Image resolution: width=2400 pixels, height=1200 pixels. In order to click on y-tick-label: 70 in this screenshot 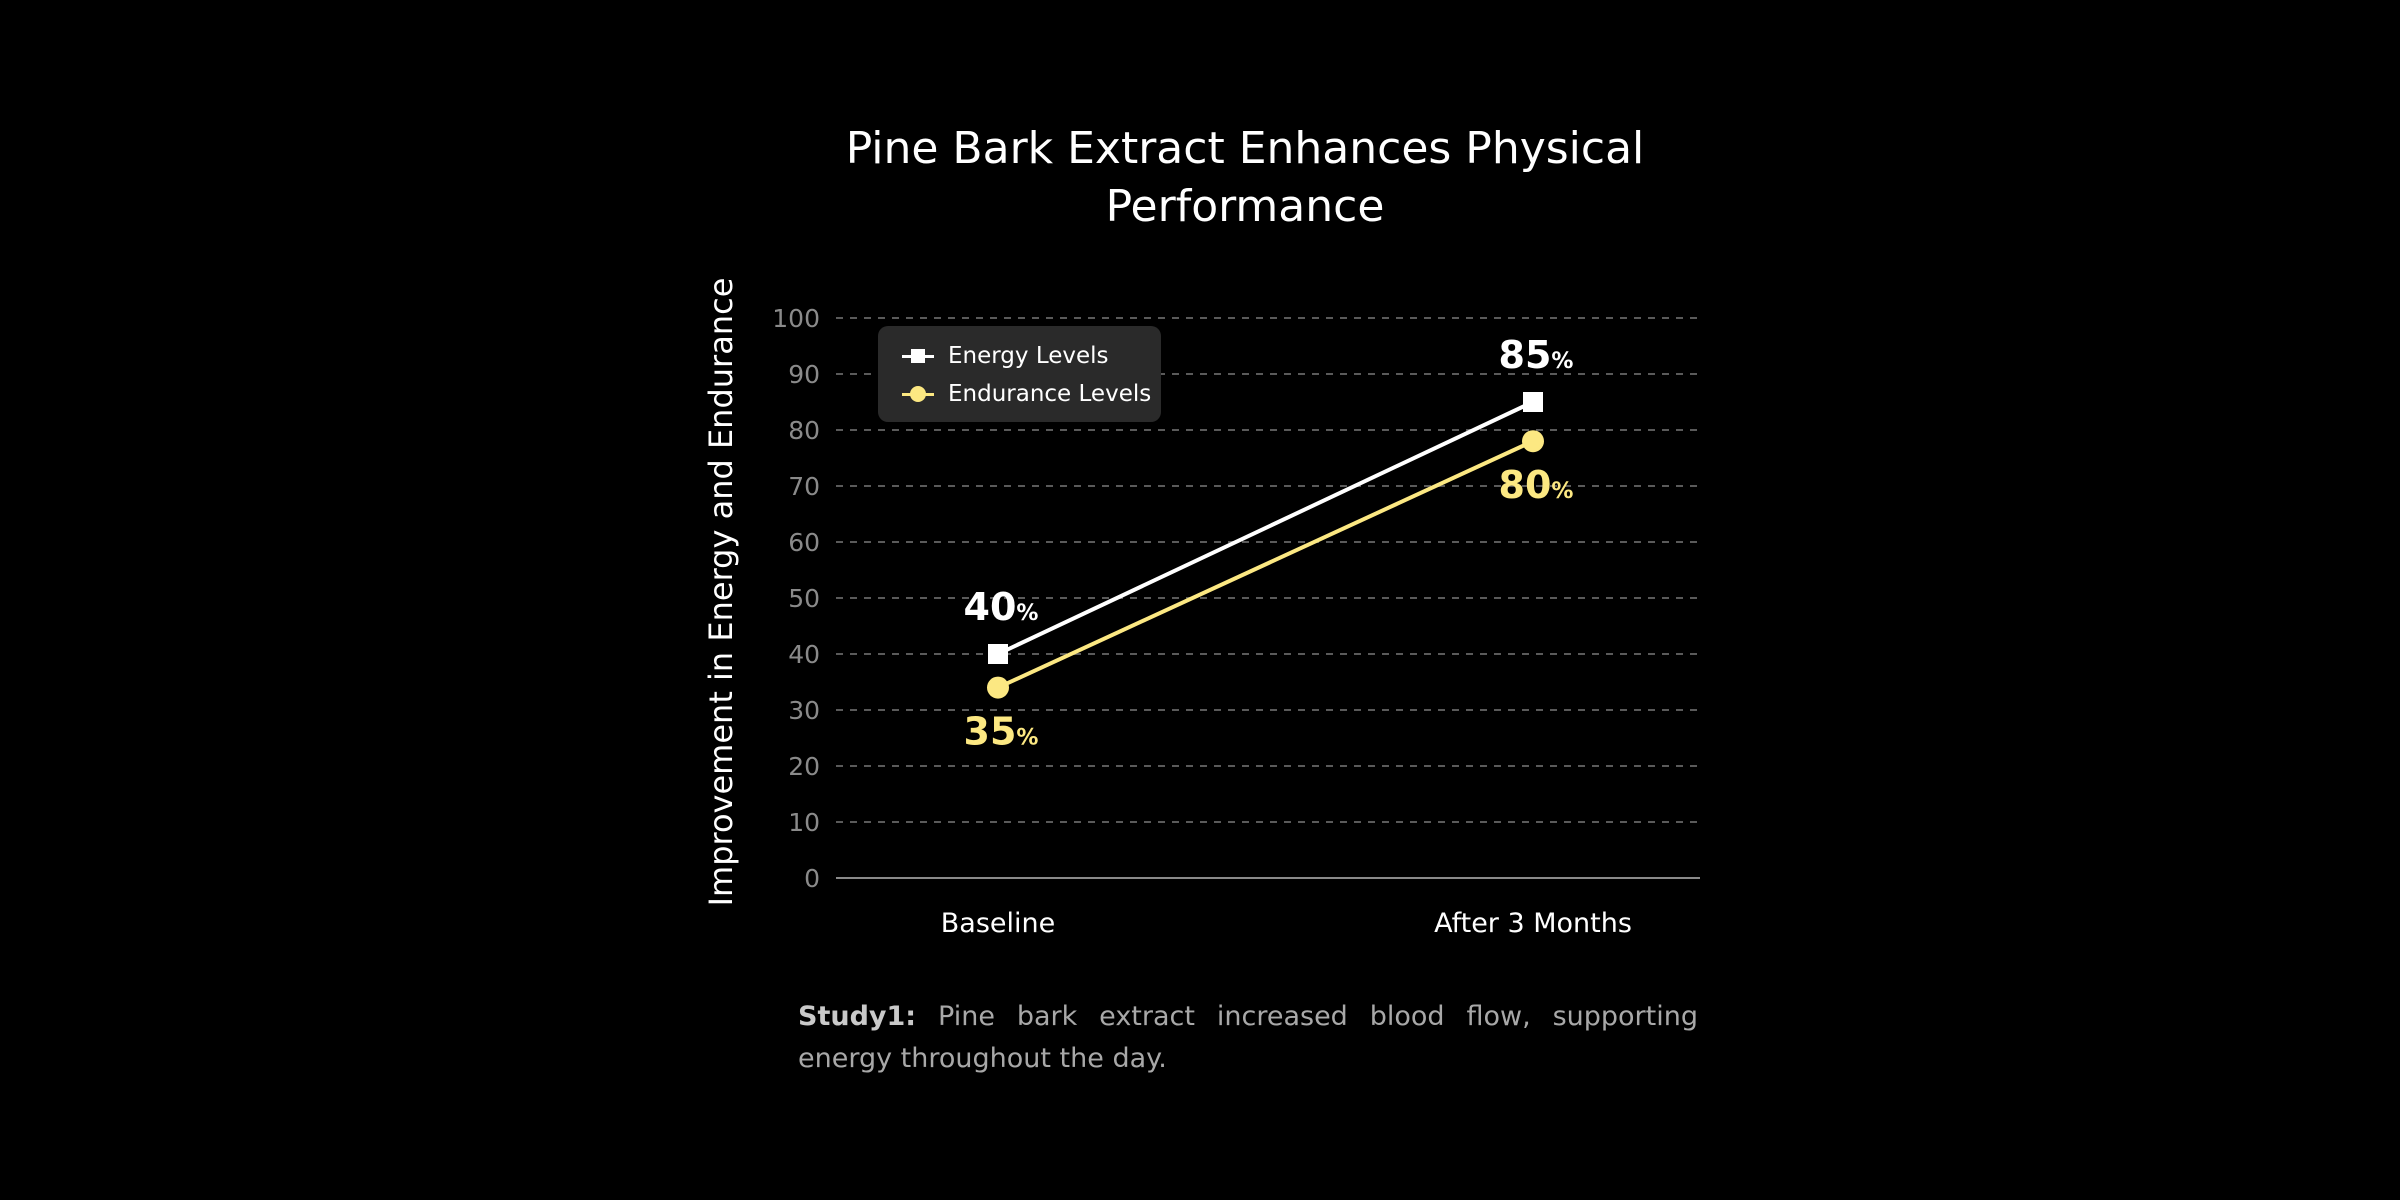, I will do `click(804, 486)`.